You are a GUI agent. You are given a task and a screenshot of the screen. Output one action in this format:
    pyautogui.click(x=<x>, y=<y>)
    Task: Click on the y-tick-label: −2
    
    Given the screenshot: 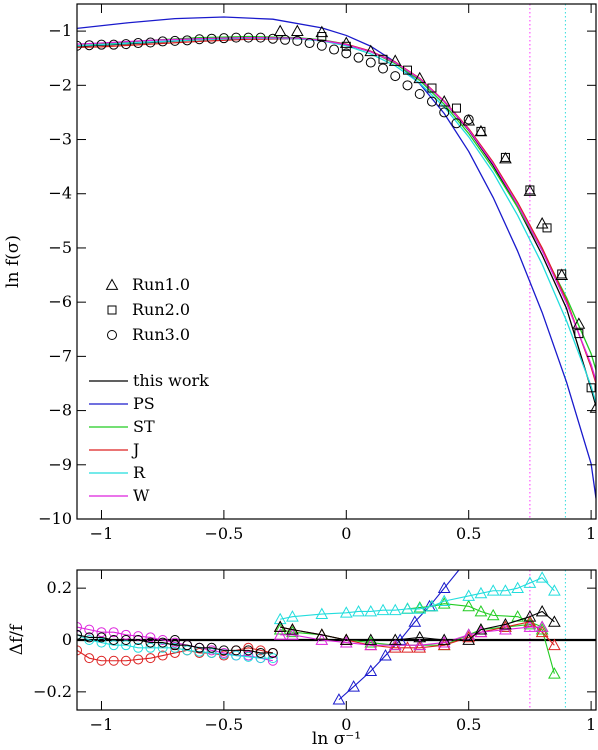 What is the action you would take?
    pyautogui.click(x=60, y=84)
    